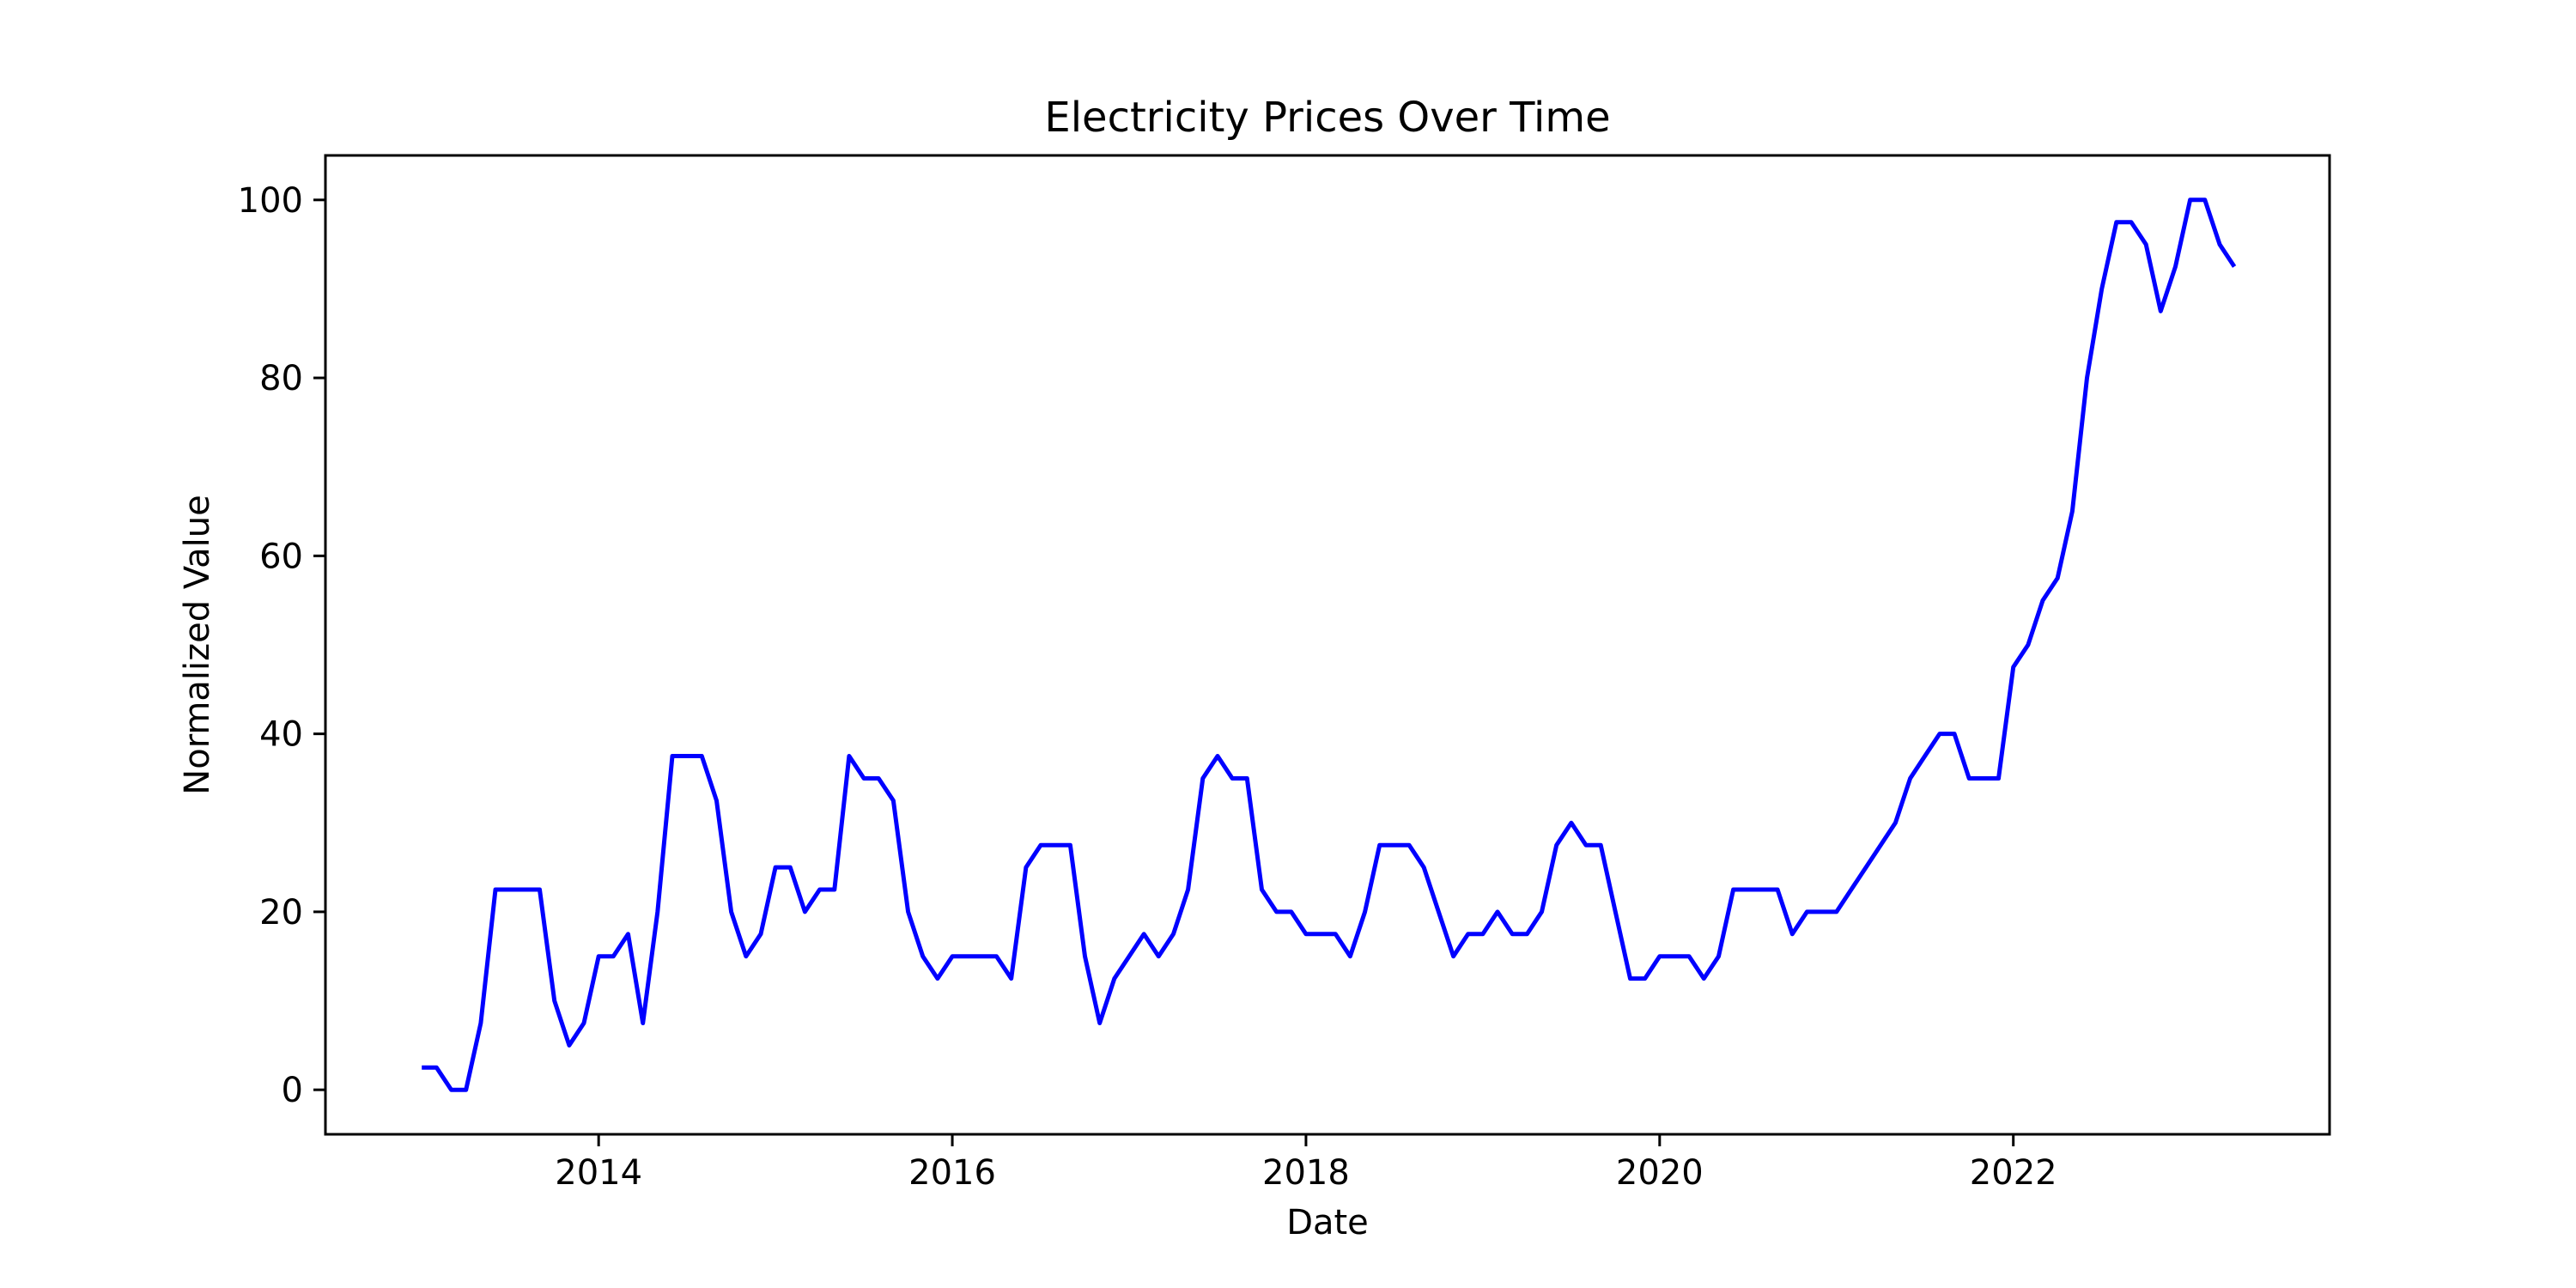 The height and width of the screenshot is (1288, 2576). What do you see at coordinates (952, 1173) in the screenshot?
I see `x-tick-label: 2016` at bounding box center [952, 1173].